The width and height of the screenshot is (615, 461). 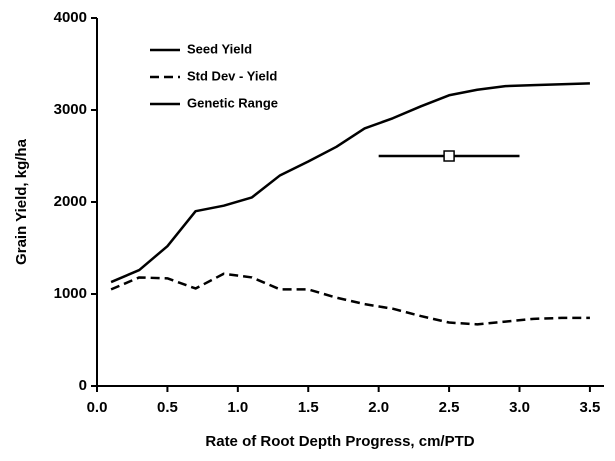 I want to click on x-tick-label: 1.0, so click(x=237, y=407).